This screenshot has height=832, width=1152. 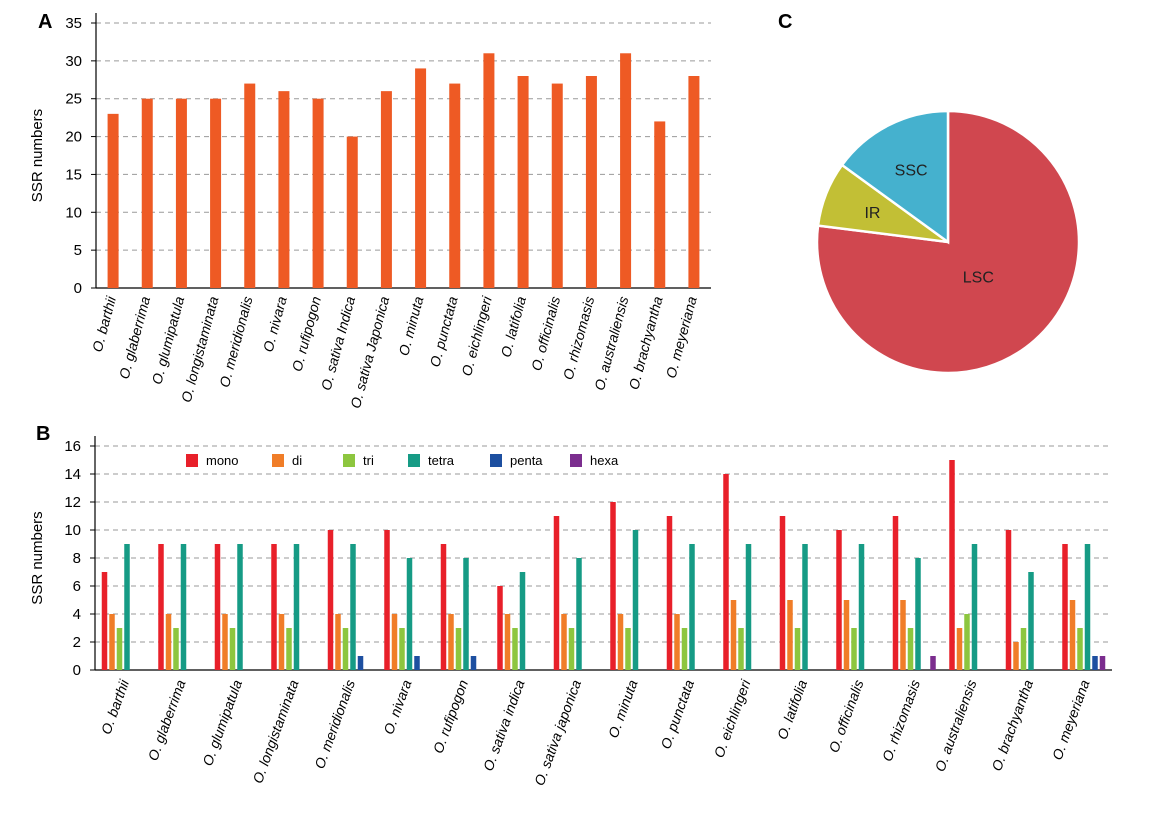 I want to click on category-label-o-minuta: O. minuta, so click(x=623, y=708).